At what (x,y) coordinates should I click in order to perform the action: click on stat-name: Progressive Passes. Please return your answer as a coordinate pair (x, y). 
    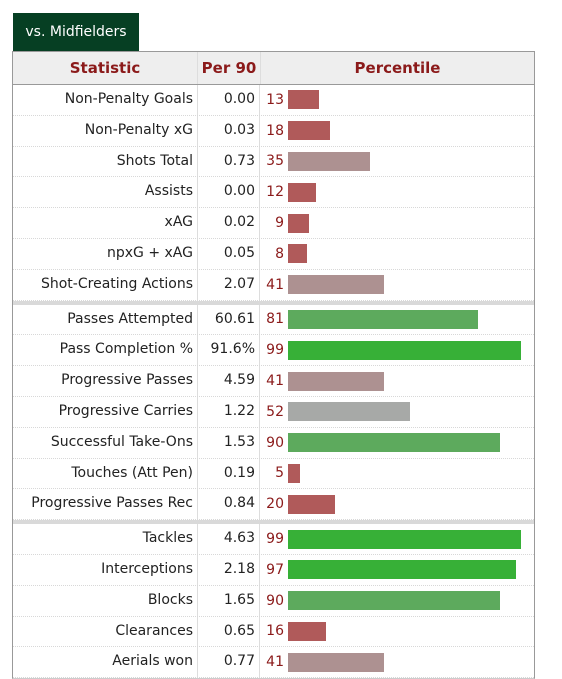
    Looking at the image, I should click on (105, 381).